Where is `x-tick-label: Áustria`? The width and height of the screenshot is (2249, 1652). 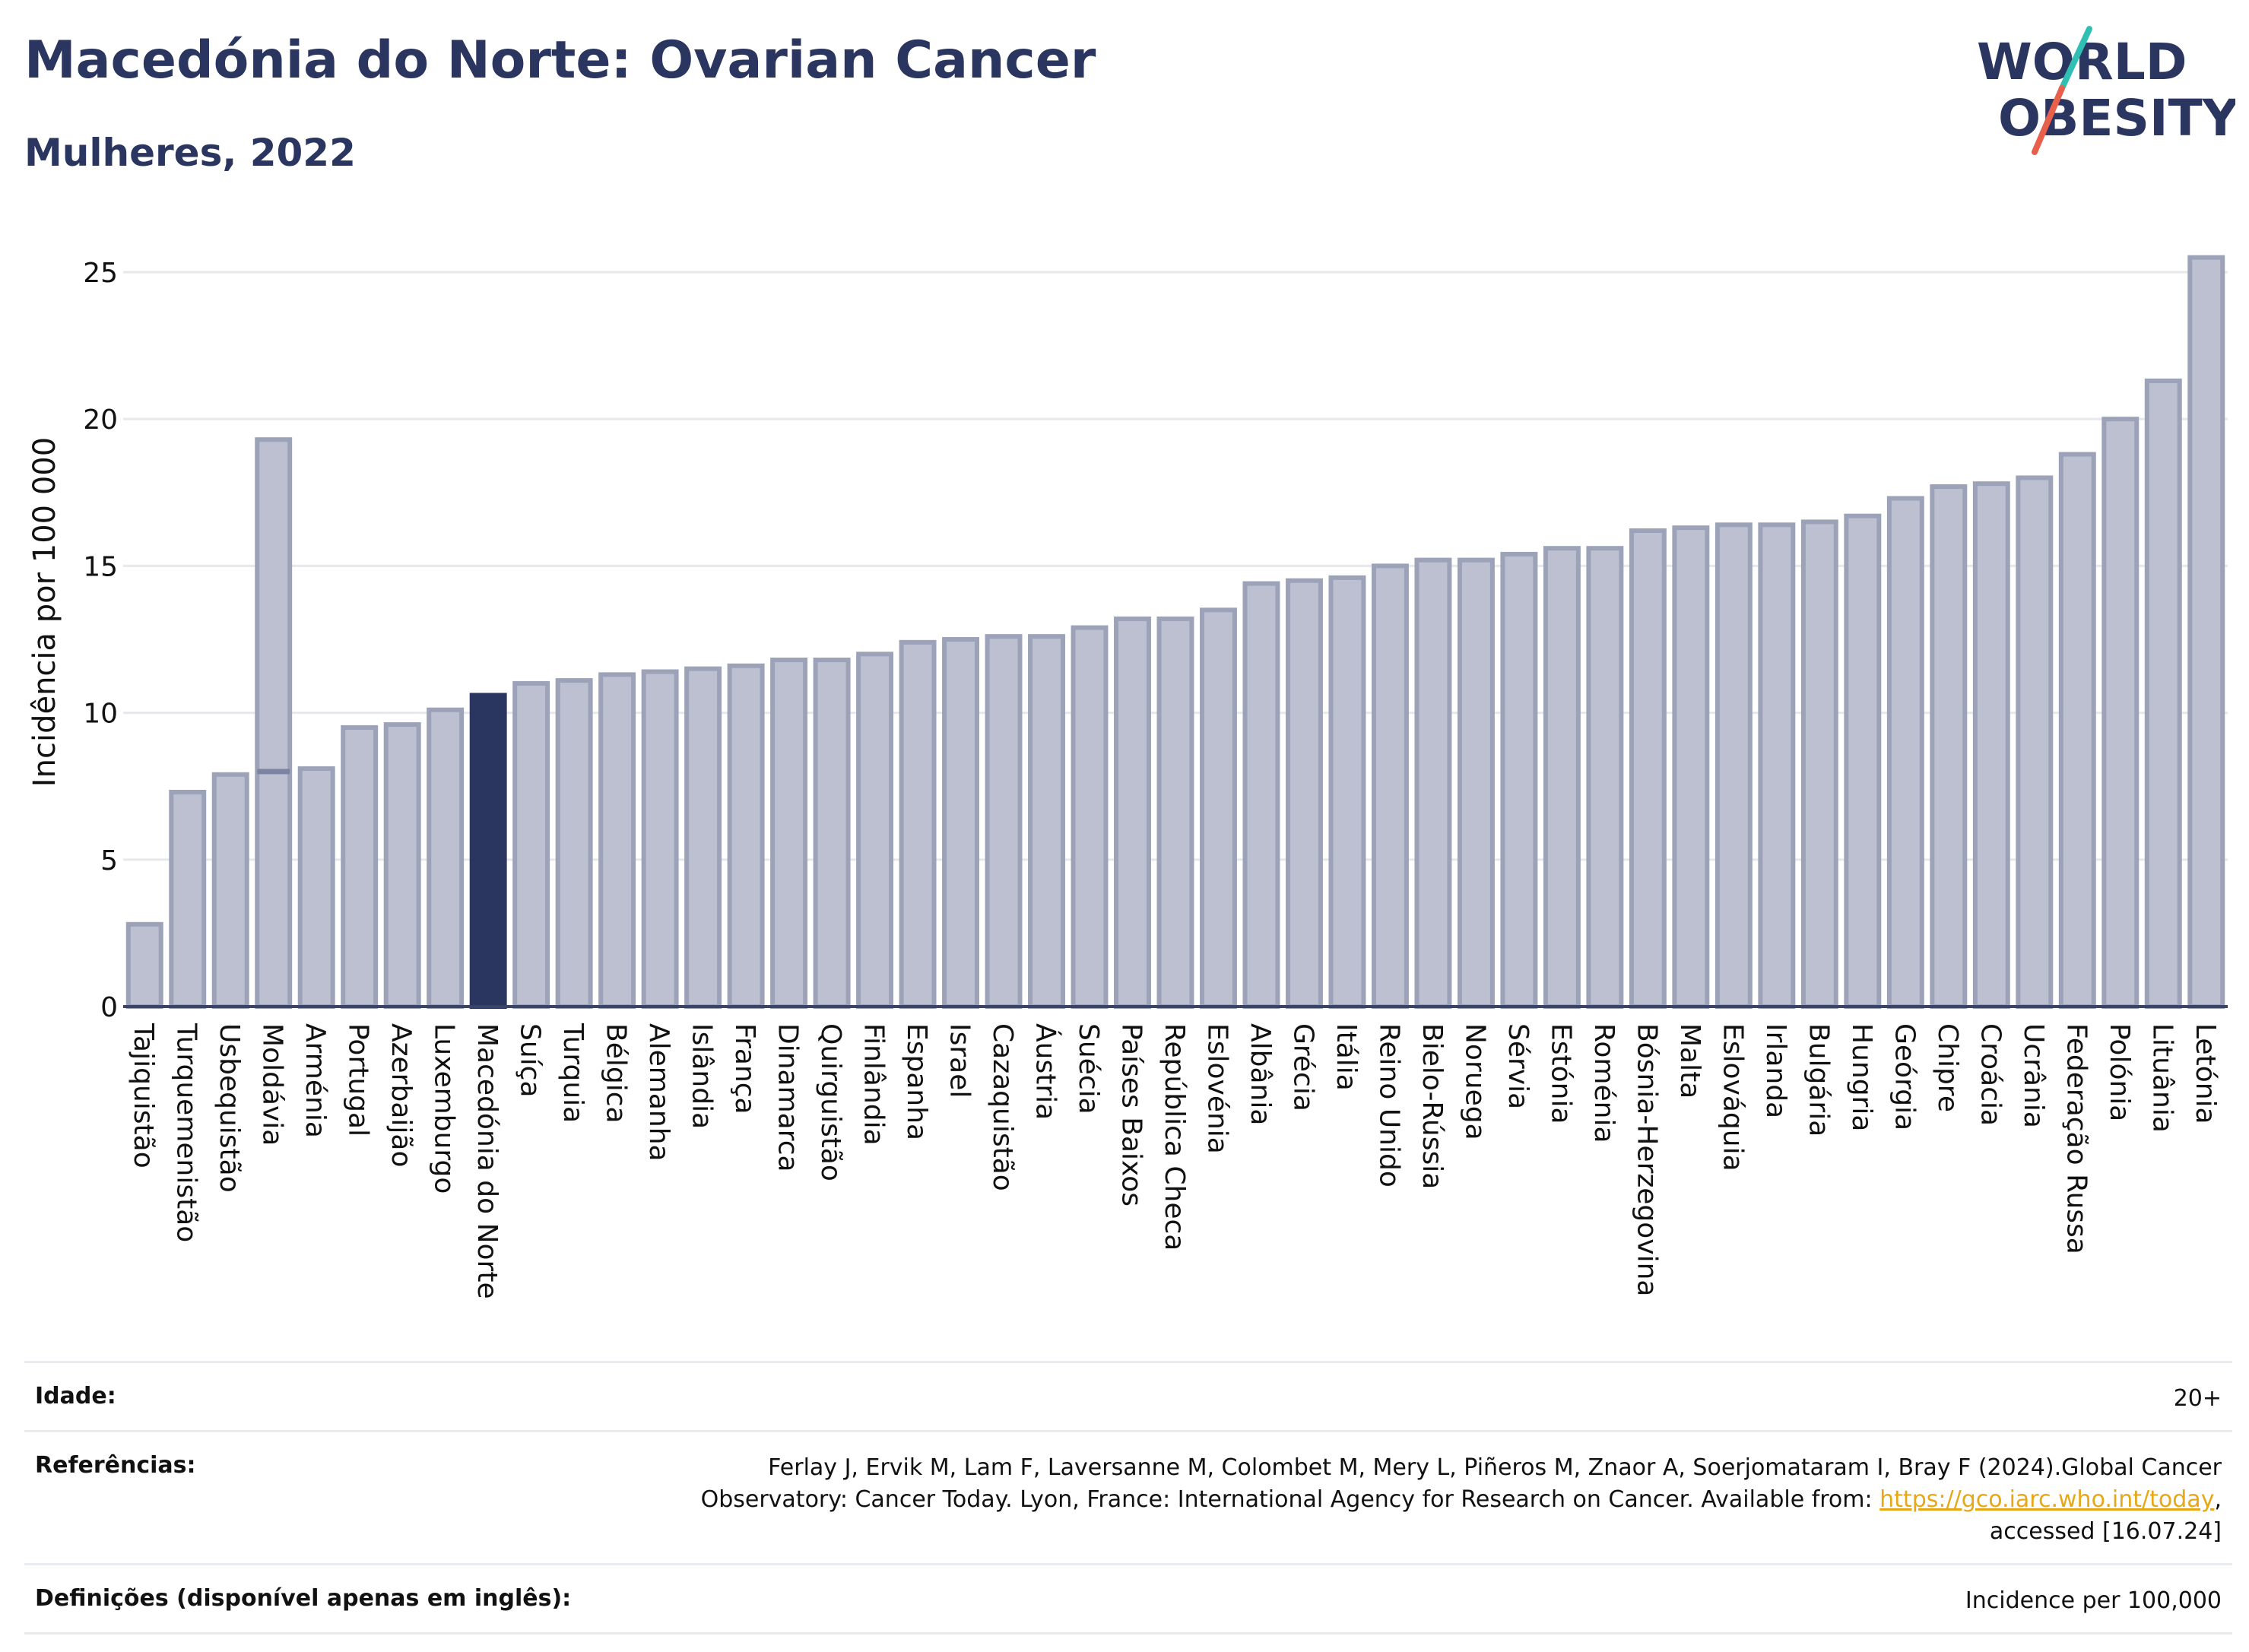
x-tick-label: Áustria is located at coordinates (1046, 1071).